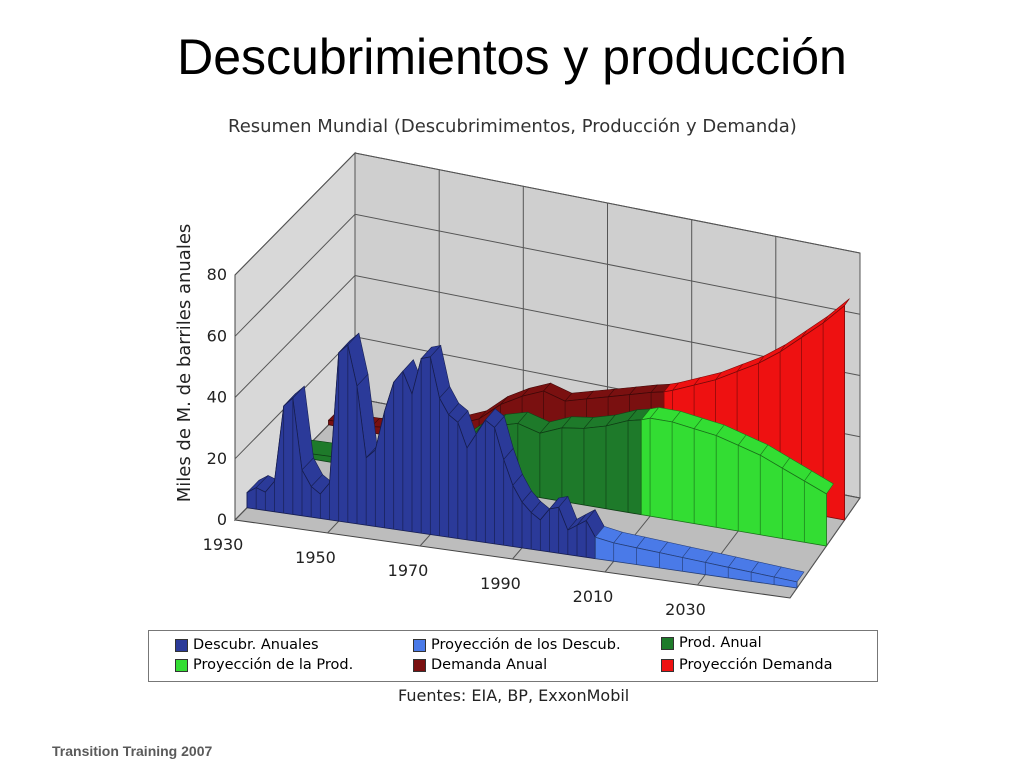  What do you see at coordinates (711, 643) in the screenshot?
I see `legend-item-prod-anual: Prod. Anual` at bounding box center [711, 643].